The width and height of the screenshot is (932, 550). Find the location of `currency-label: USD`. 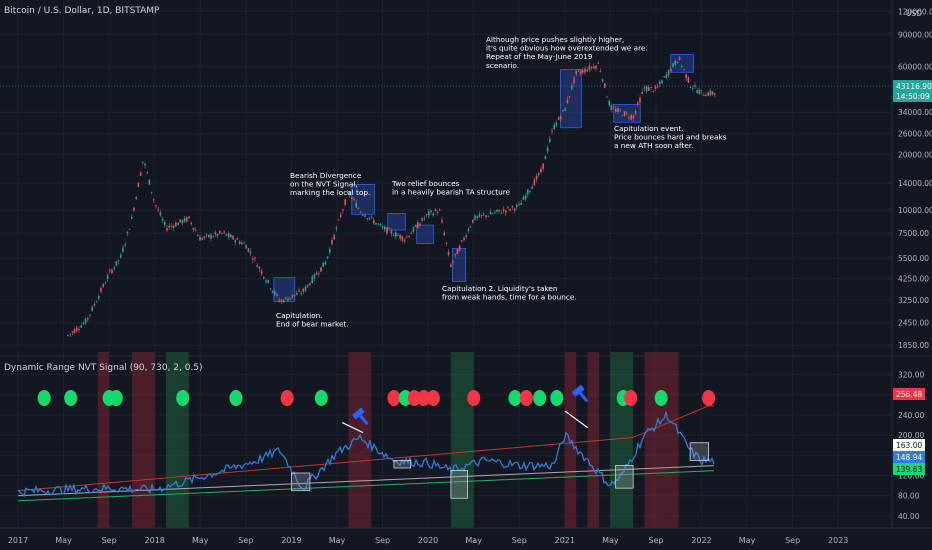

currency-label: USD is located at coordinates (914, 13).